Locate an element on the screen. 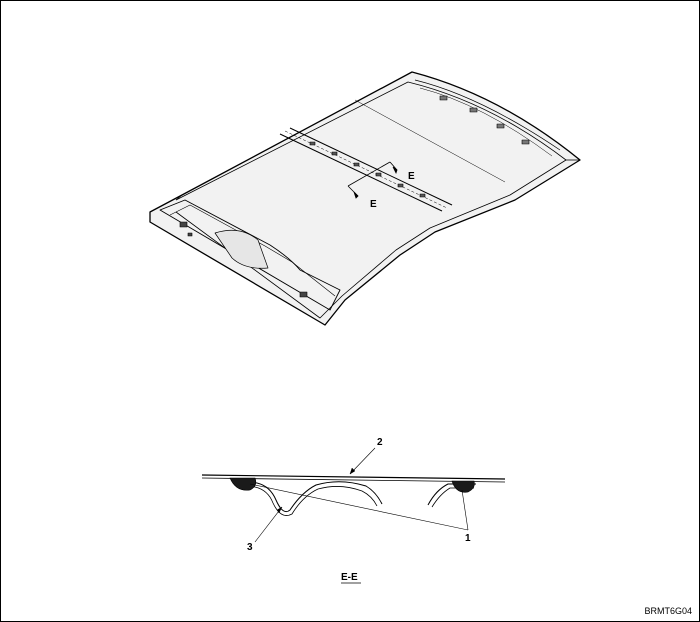 This screenshot has height=622, width=700. sealer-left is located at coordinates (243, 484).